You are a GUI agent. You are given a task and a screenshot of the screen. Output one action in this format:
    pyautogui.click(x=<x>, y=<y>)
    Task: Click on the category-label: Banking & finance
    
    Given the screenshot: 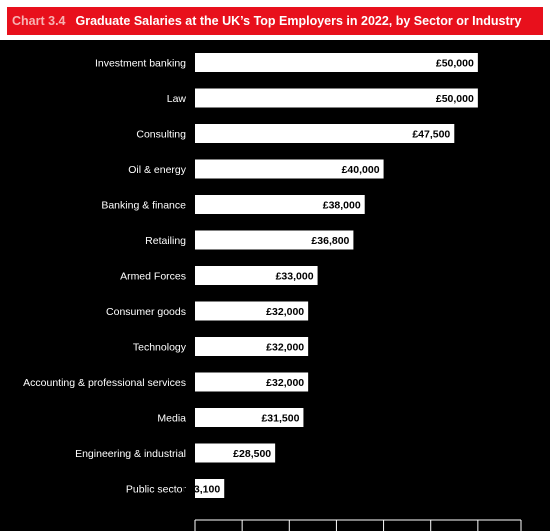 What is the action you would take?
    pyautogui.click(x=143, y=206)
    